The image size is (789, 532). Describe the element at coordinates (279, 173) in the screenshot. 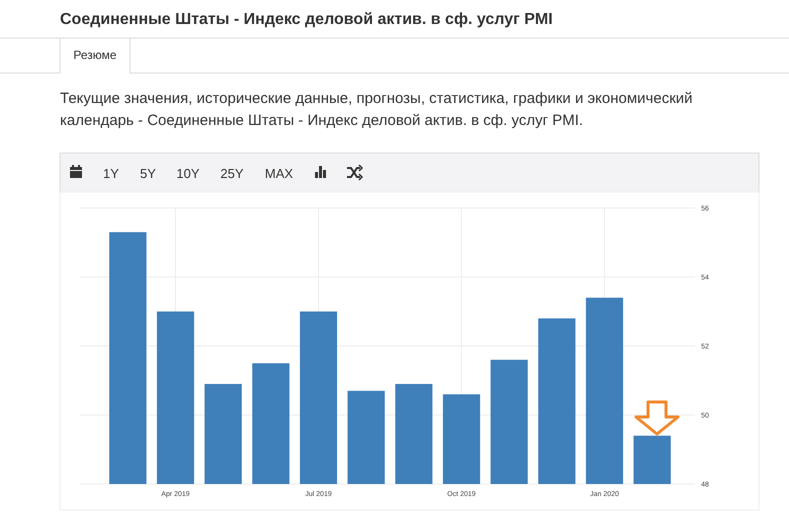

I see `text: MAX` at that location.